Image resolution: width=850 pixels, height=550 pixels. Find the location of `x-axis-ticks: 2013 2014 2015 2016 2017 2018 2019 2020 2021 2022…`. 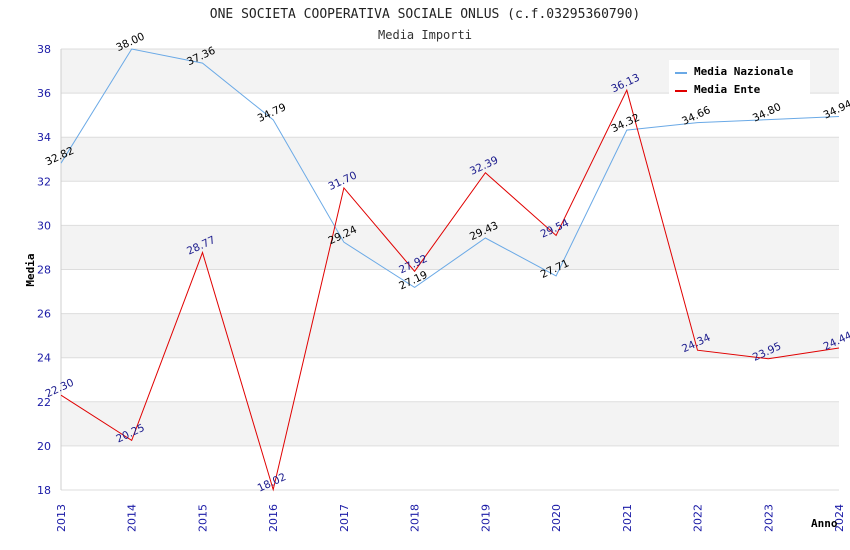

x-axis-ticks: 2013 2014 2015 2016 2017 2018 2019 2020 2021 2022… is located at coordinates (450, 518).